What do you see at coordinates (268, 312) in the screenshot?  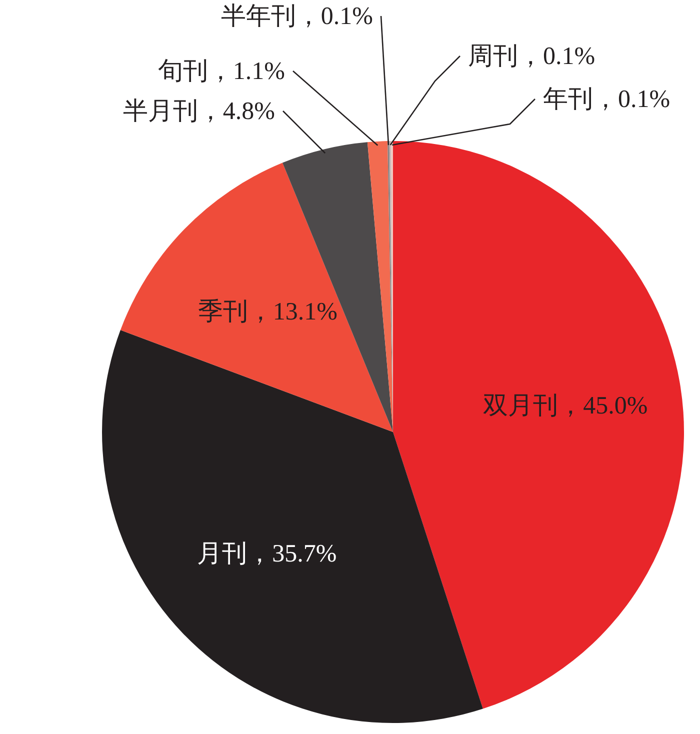 I see `slice-label: 季刊，13.1%` at bounding box center [268, 312].